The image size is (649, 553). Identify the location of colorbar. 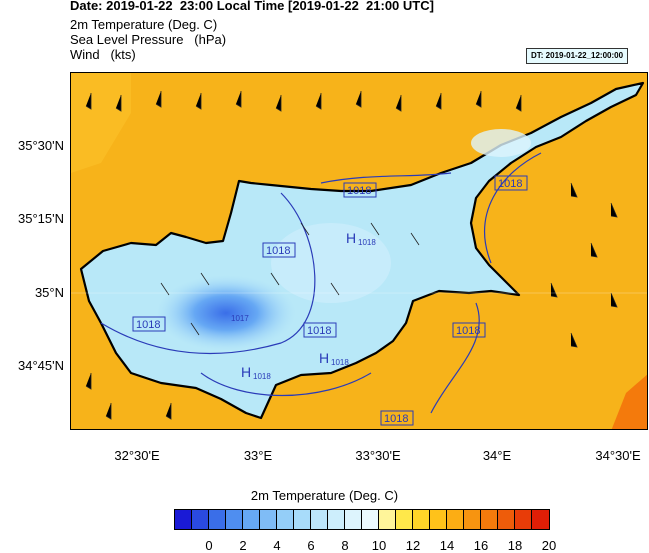
(362, 519).